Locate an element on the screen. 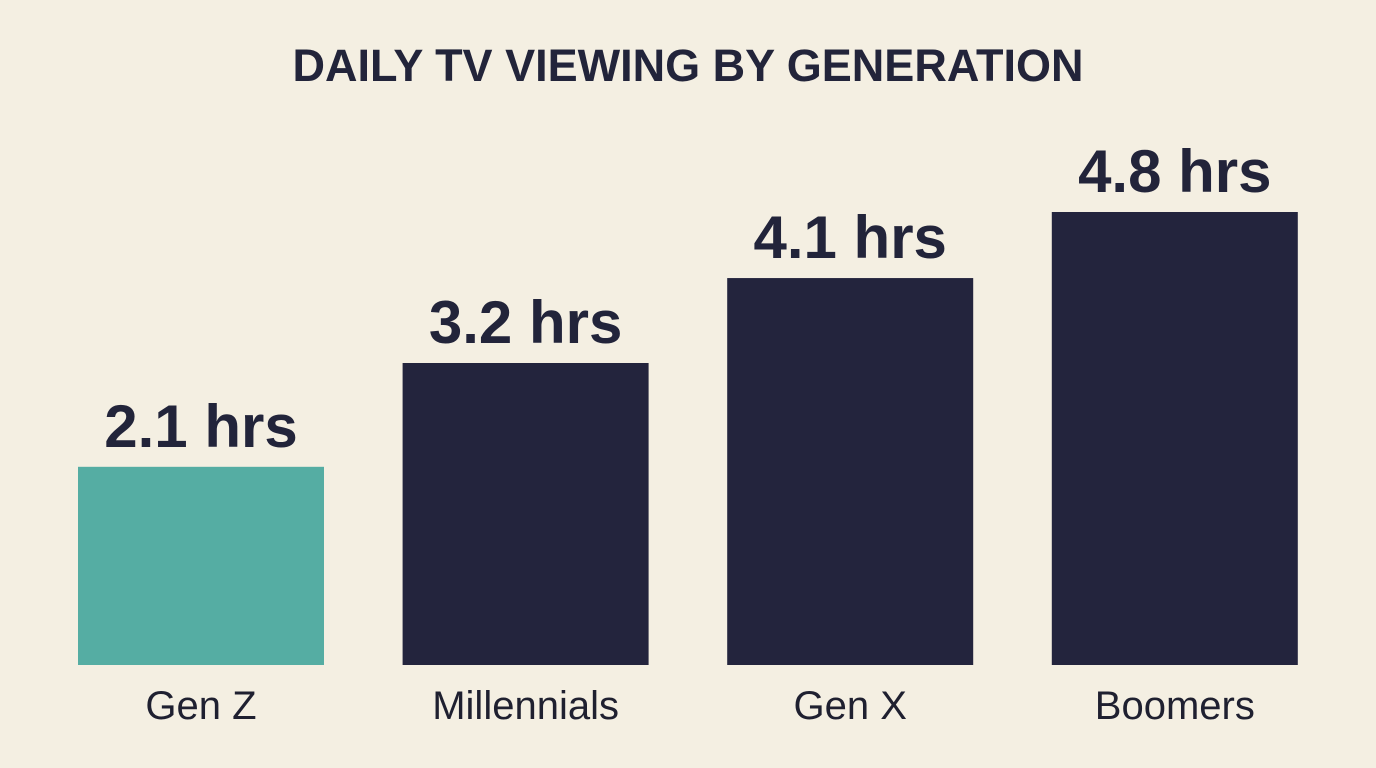 The height and width of the screenshot is (768, 1376). bar-millennials is located at coordinates (525, 514).